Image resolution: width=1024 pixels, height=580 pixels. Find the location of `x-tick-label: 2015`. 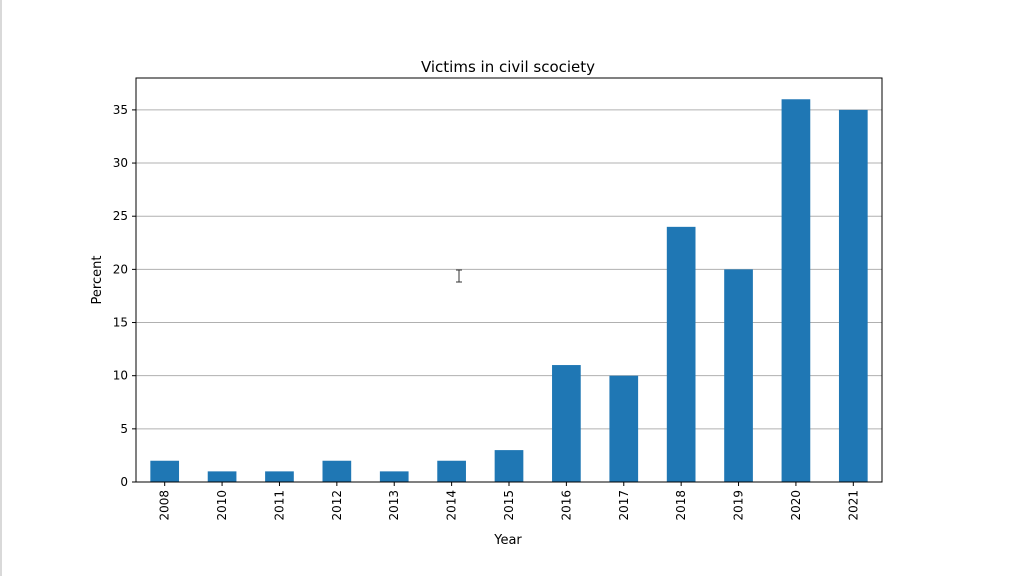

x-tick-label: 2015 is located at coordinates (509, 505).